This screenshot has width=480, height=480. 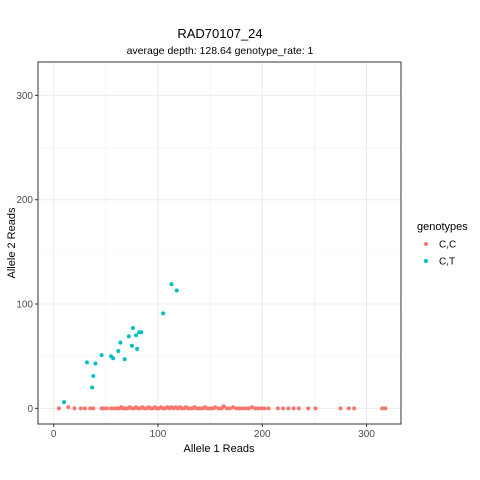 What do you see at coordinates (30, 409) in the screenshot?
I see `y-tick-label: 0` at bounding box center [30, 409].